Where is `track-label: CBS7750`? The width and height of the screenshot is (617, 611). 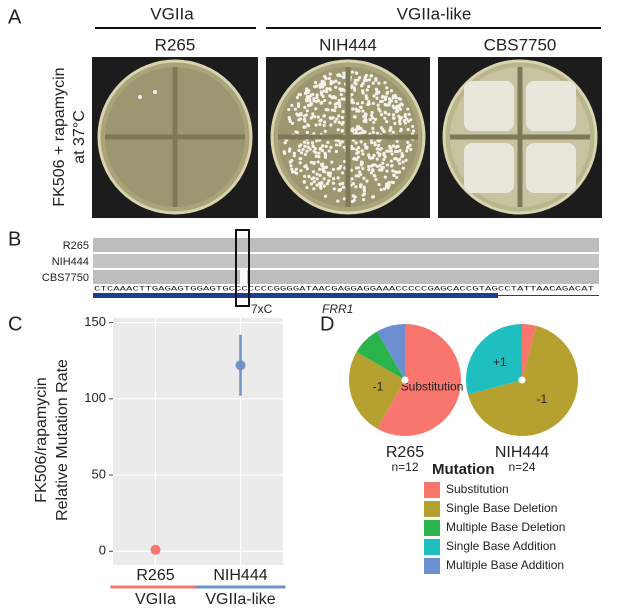 track-label: CBS7750 is located at coordinates (65, 278).